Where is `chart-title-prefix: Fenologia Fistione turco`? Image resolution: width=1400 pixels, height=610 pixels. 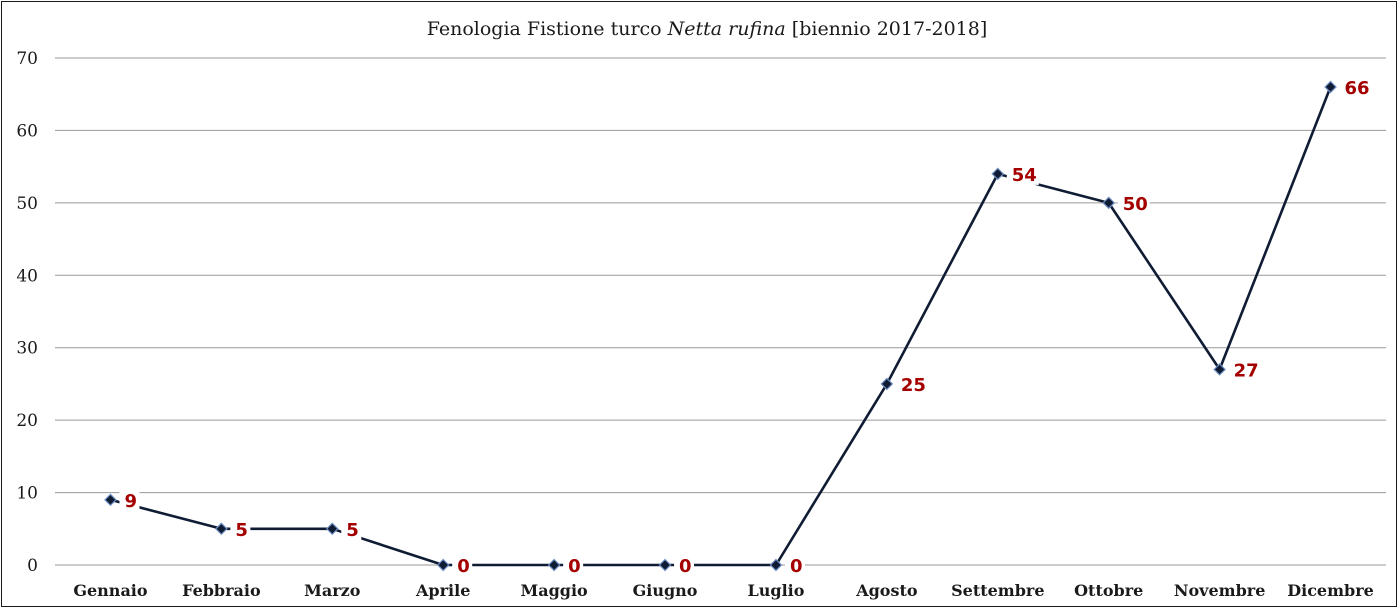
chart-title-prefix: Fenologia Fistione turco is located at coordinates (547, 29).